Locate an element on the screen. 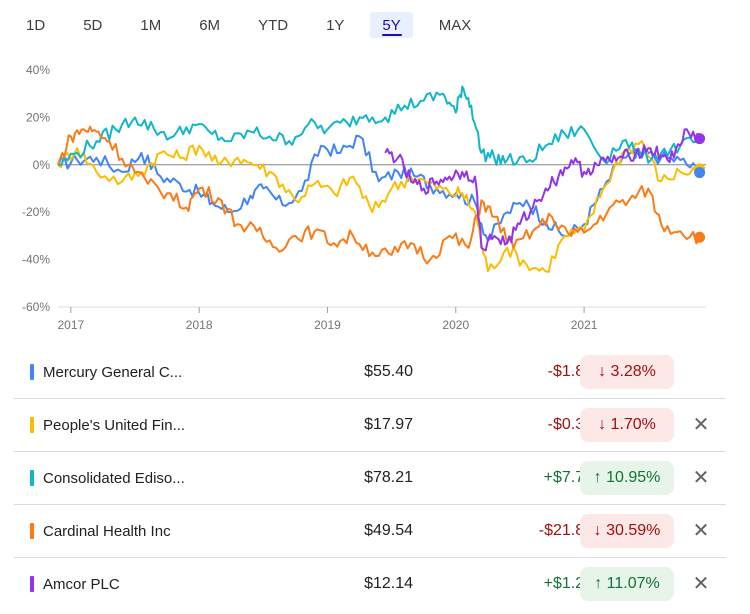  x-tick-label: 2021 is located at coordinates (584, 325).